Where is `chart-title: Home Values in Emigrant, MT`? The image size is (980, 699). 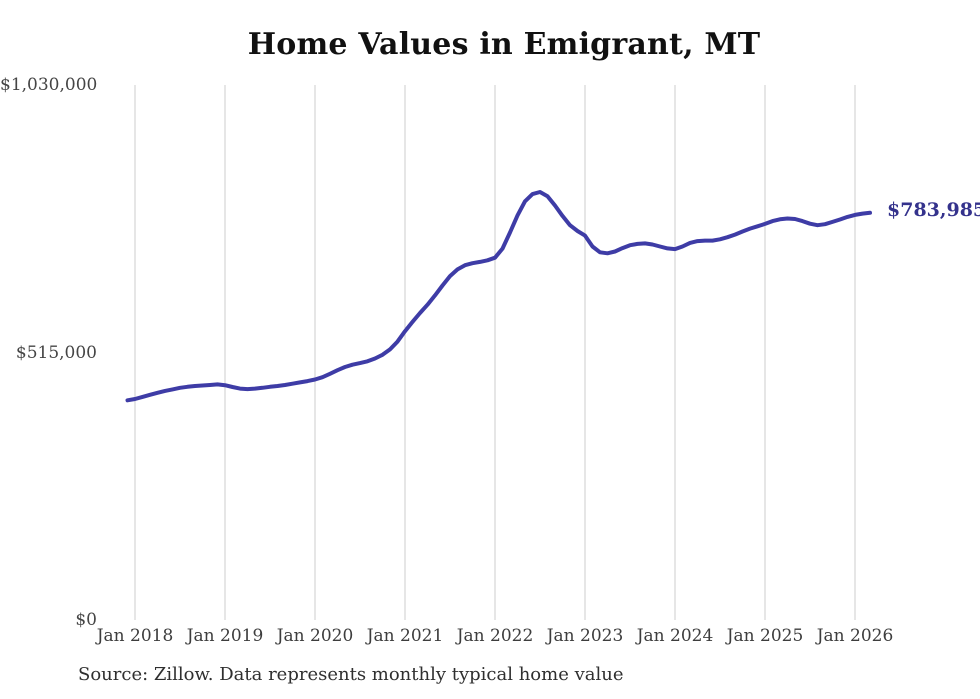 chart-title: Home Values in Emigrant, MT is located at coordinates (504, 44).